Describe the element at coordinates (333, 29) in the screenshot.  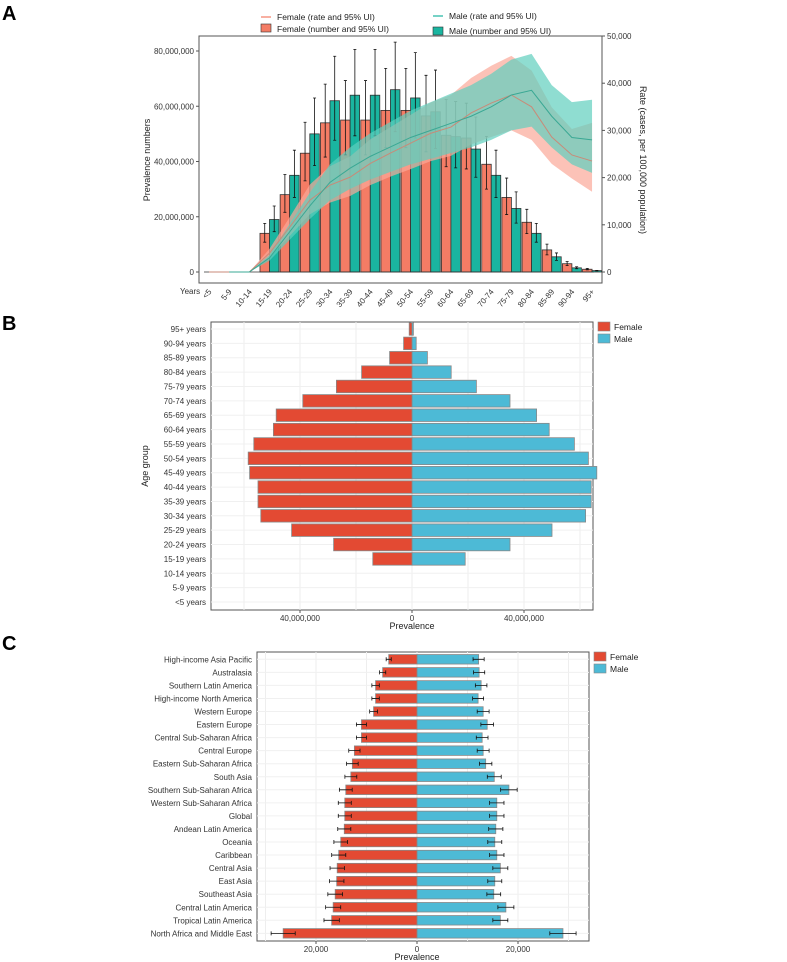
I see `legend-female-num: Female (number and 95% UI)` at that location.